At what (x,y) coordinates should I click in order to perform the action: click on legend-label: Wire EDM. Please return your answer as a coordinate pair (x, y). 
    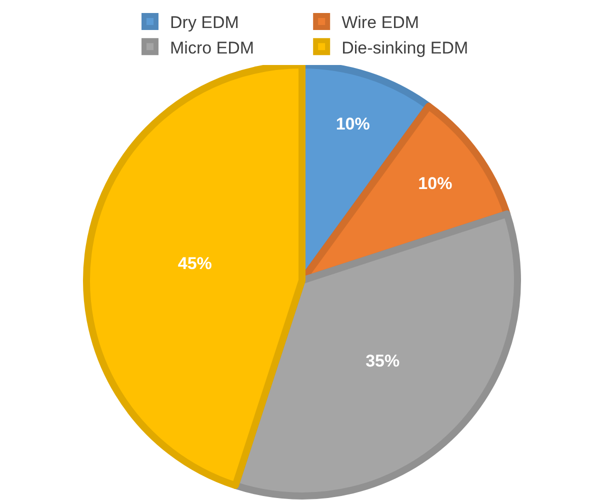
    Looking at the image, I should click on (381, 22).